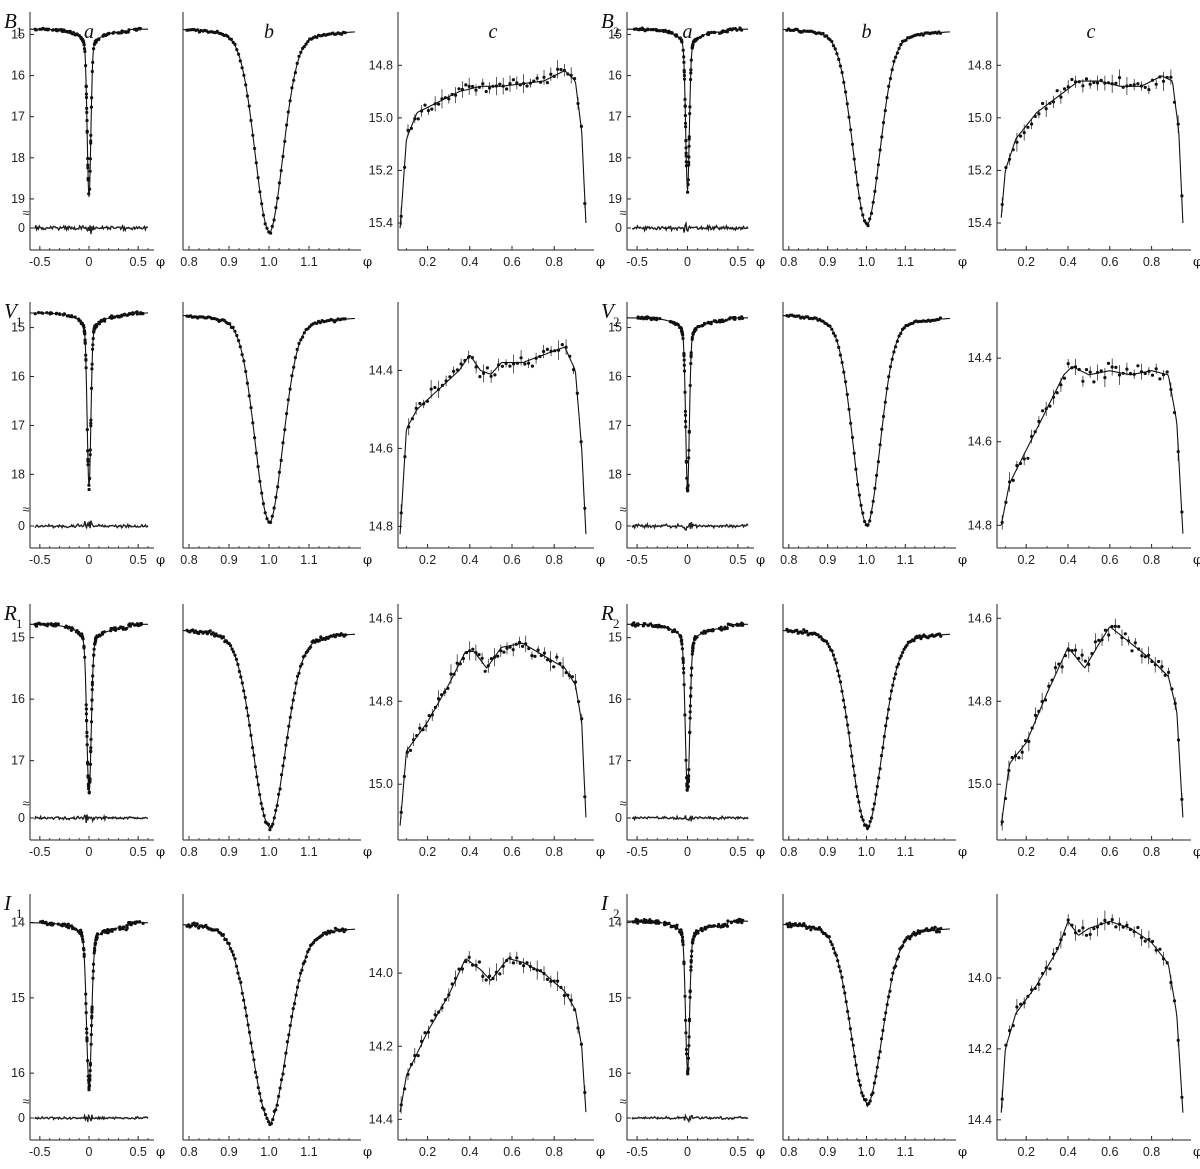 This screenshot has width=1200, height=1169. What do you see at coordinates (91, 525) in the screenshot?
I see `residual-trace` at bounding box center [91, 525].